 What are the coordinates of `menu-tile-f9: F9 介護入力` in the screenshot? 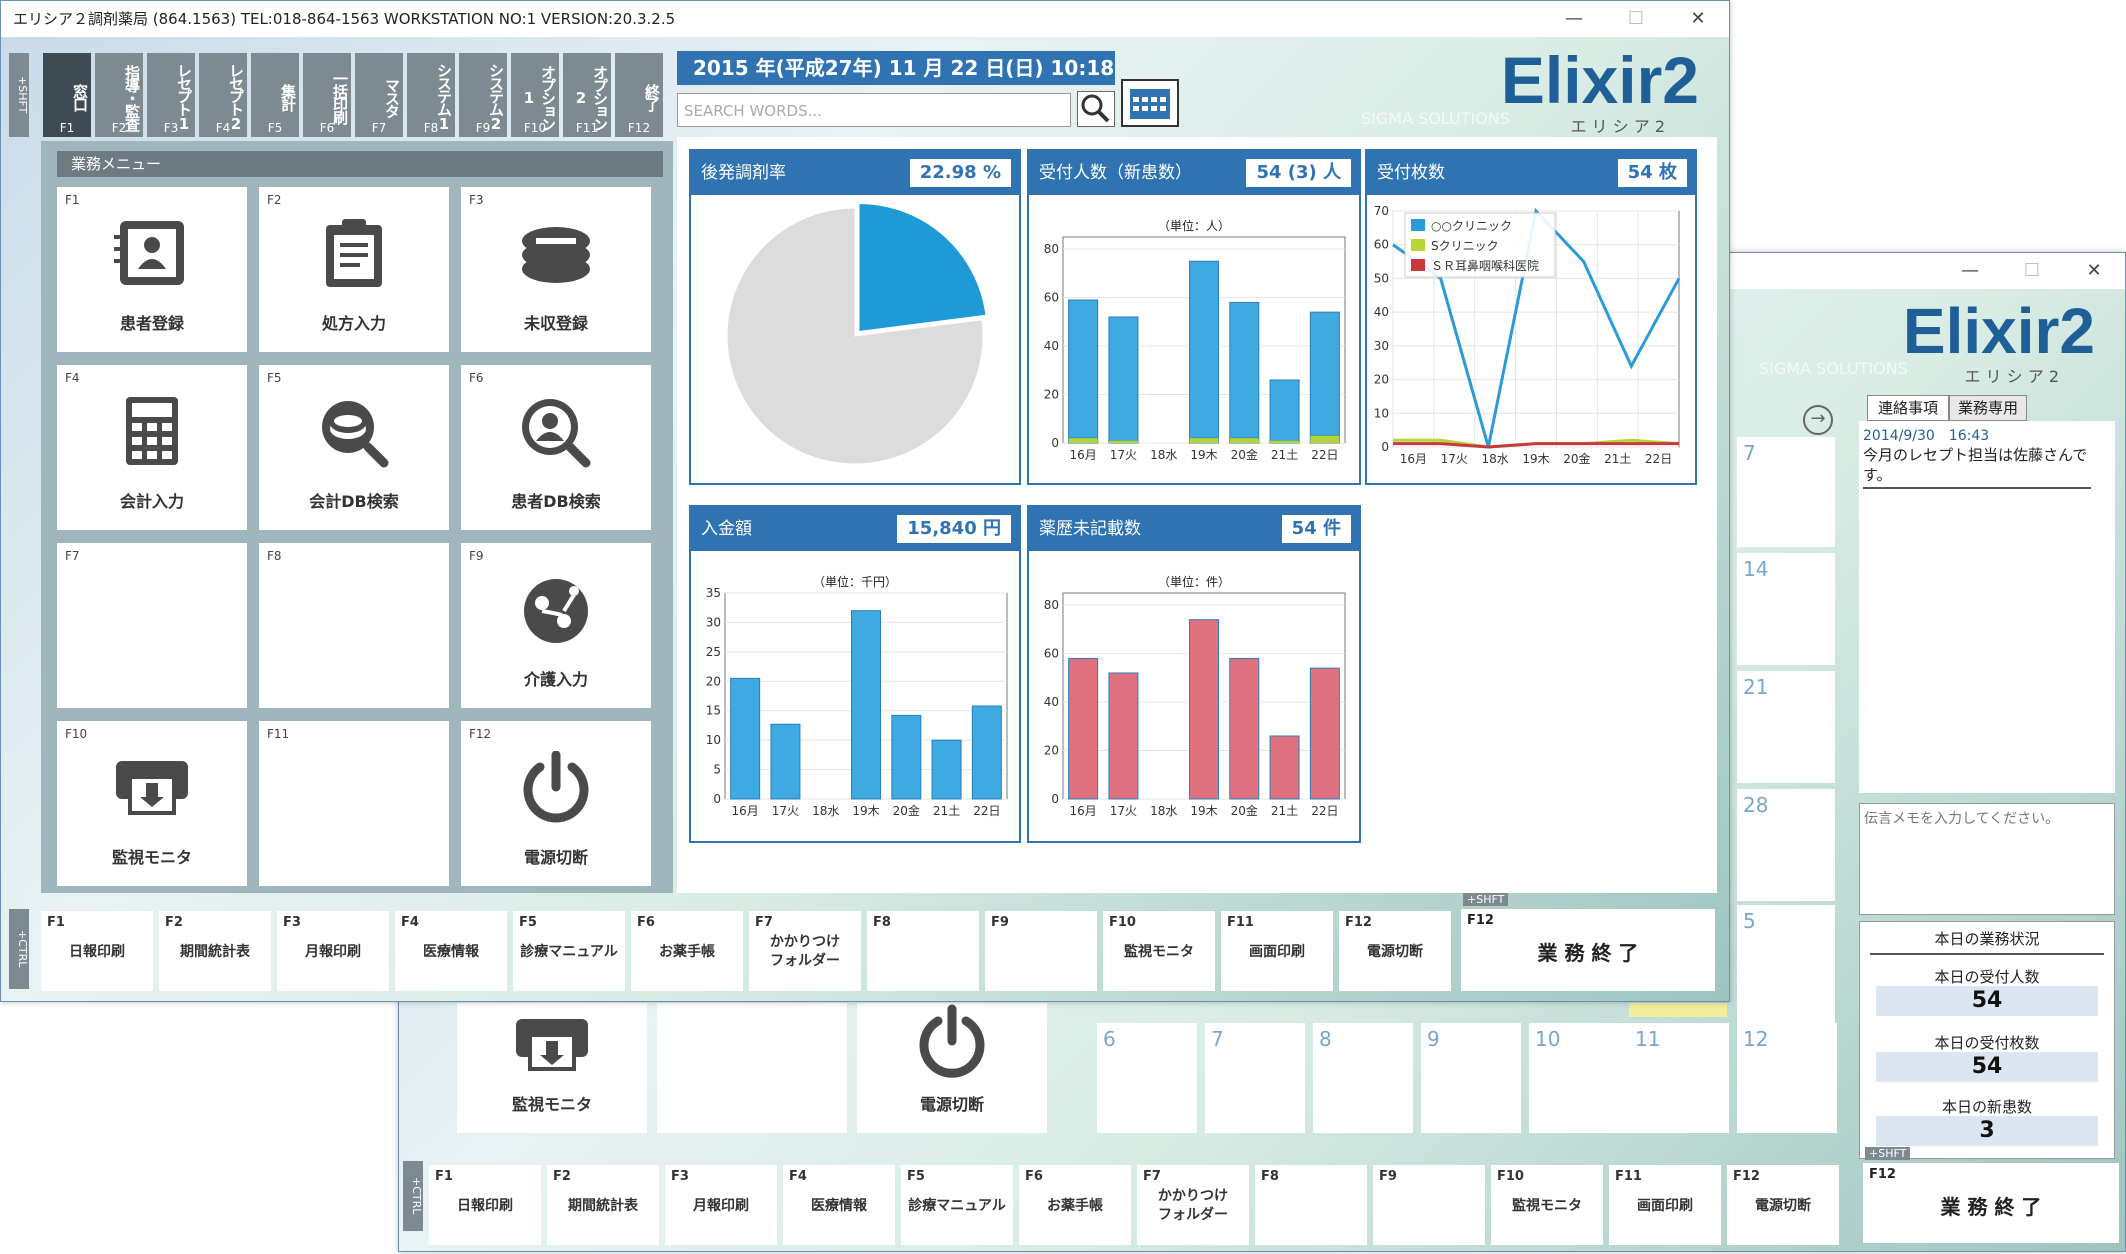 It's located at (556, 625).